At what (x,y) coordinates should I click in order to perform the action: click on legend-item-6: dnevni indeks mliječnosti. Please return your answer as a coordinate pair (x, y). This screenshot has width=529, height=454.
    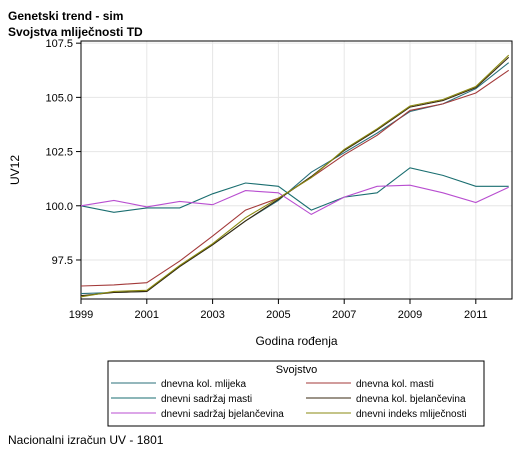
    Looking at the image, I should click on (411, 414).